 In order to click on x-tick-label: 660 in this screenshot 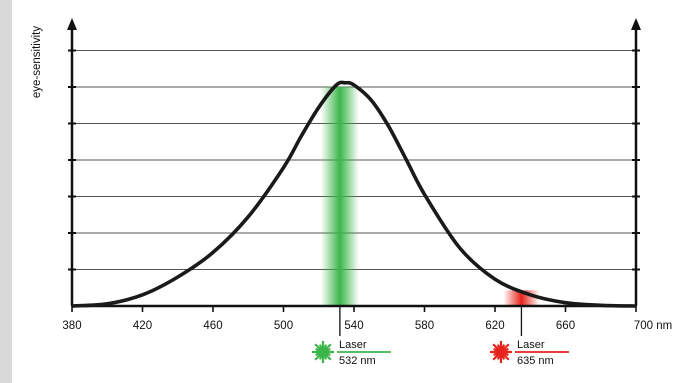, I will do `click(565, 326)`.